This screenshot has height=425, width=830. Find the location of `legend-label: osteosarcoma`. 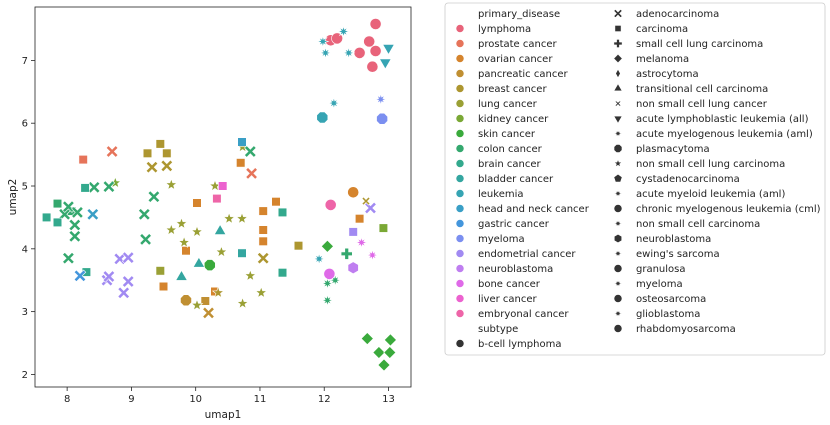

legend-label: osteosarcoma is located at coordinates (671, 299).